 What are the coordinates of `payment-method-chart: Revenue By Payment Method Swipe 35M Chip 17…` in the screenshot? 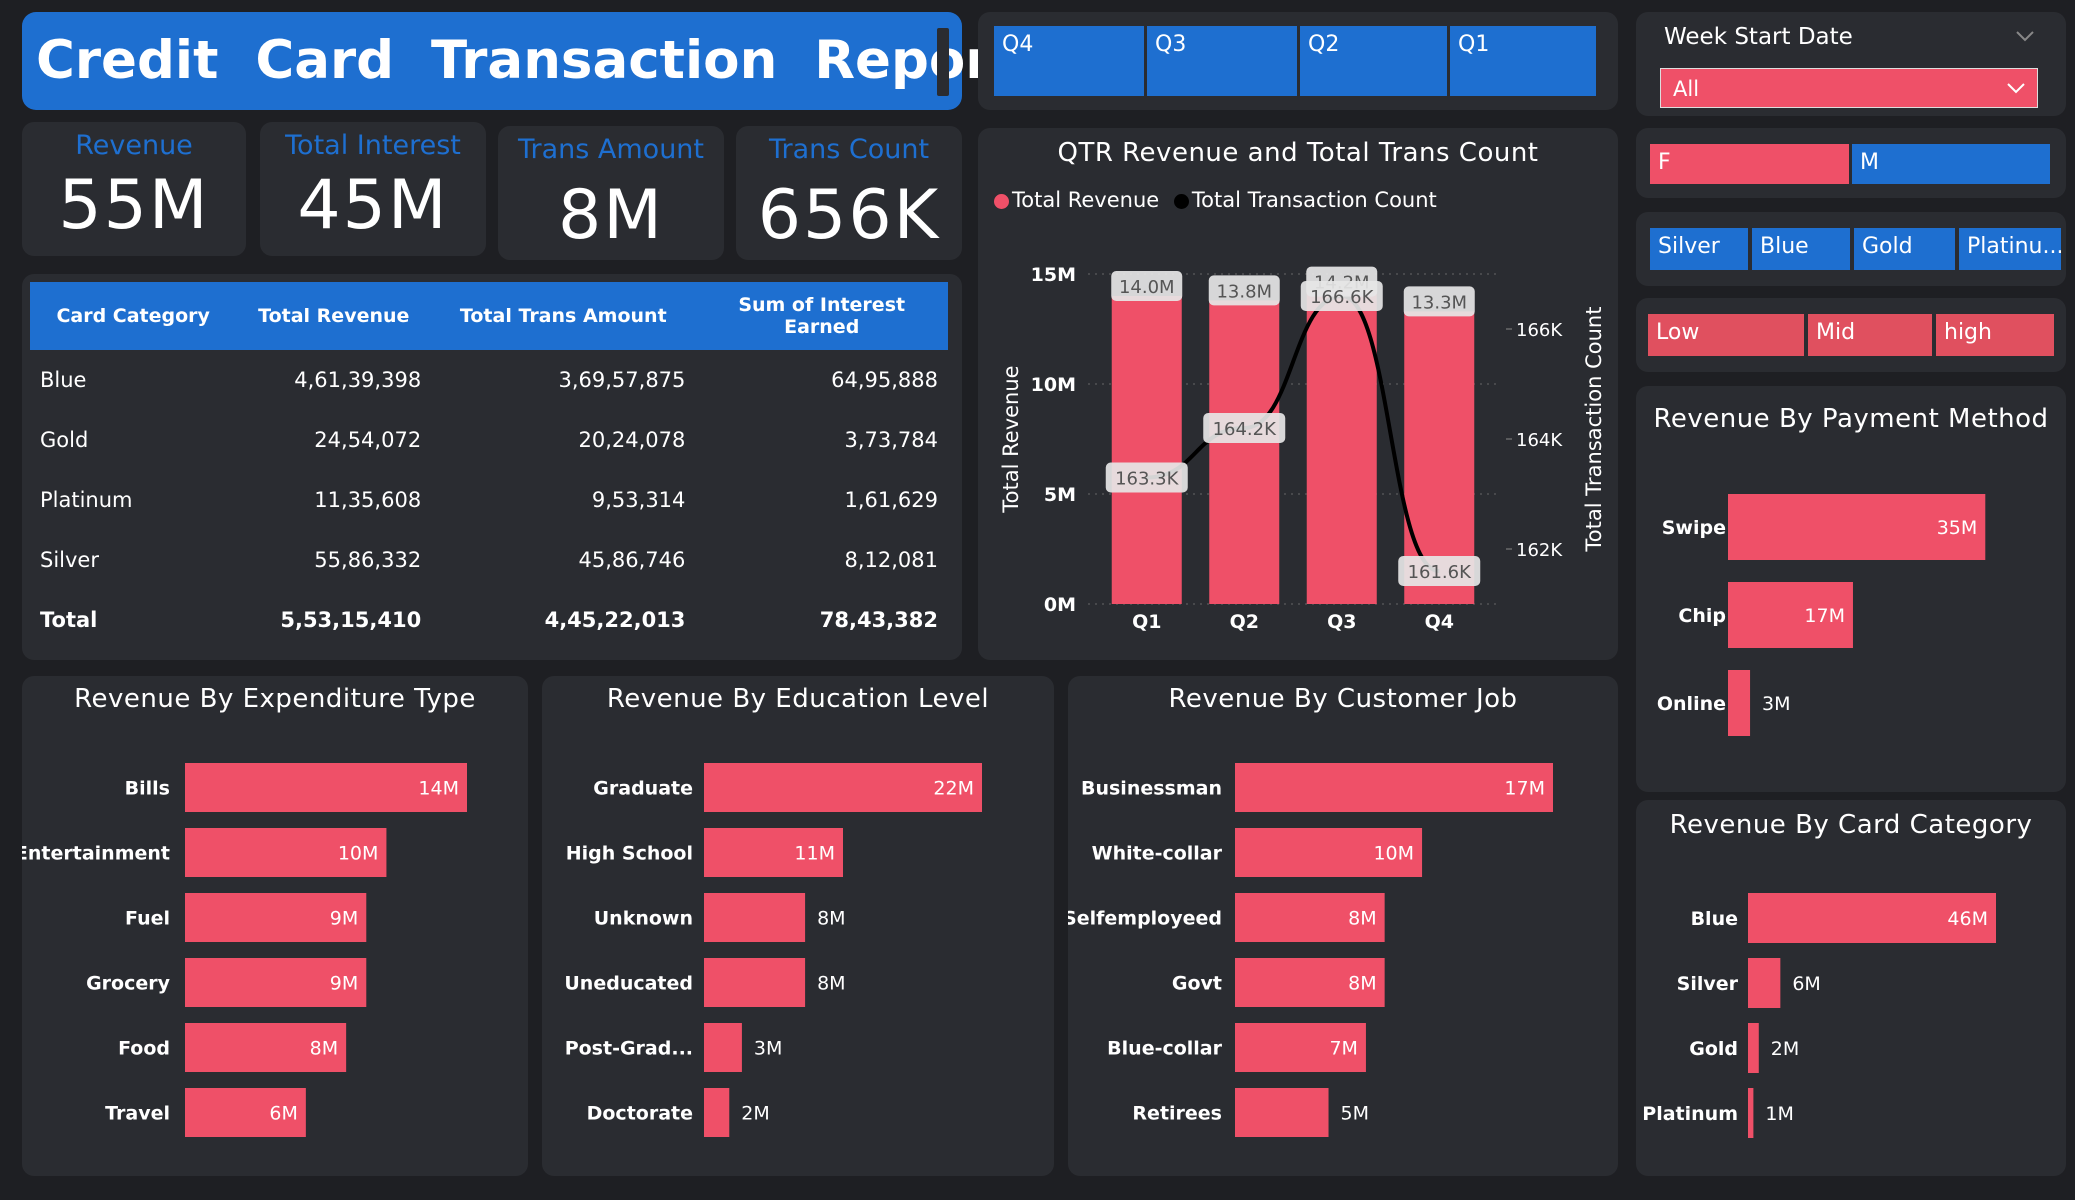 It's located at (1851, 589).